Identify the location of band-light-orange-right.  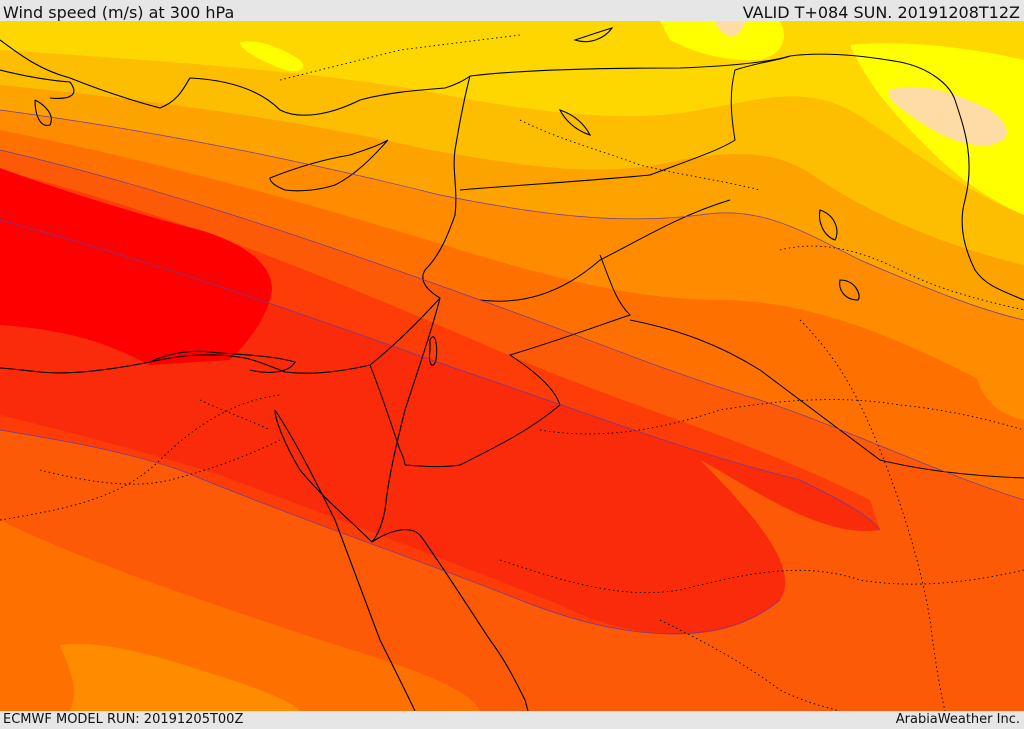
(999, 390).